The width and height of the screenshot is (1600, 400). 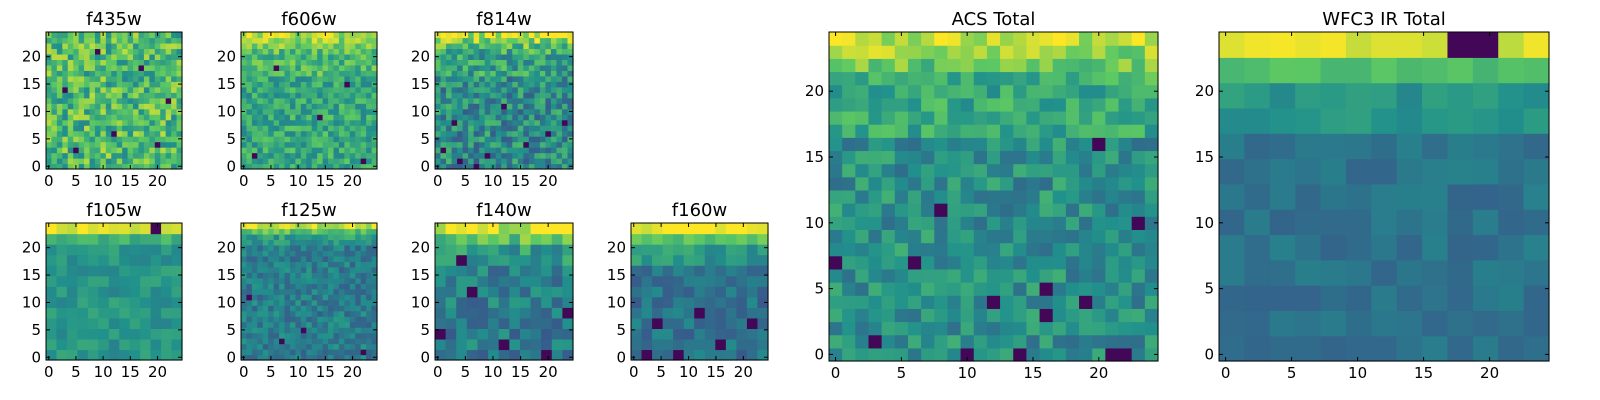 What do you see at coordinates (49, 181) in the screenshot?
I see `x-tick-label: 0` at bounding box center [49, 181].